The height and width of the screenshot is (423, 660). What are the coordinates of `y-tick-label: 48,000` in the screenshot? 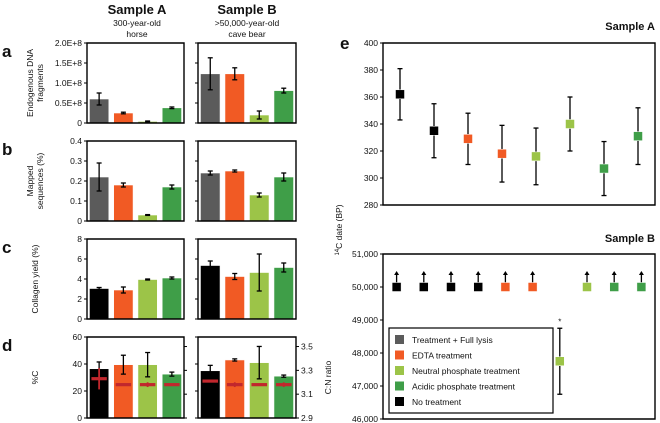 It's located at (365, 353).